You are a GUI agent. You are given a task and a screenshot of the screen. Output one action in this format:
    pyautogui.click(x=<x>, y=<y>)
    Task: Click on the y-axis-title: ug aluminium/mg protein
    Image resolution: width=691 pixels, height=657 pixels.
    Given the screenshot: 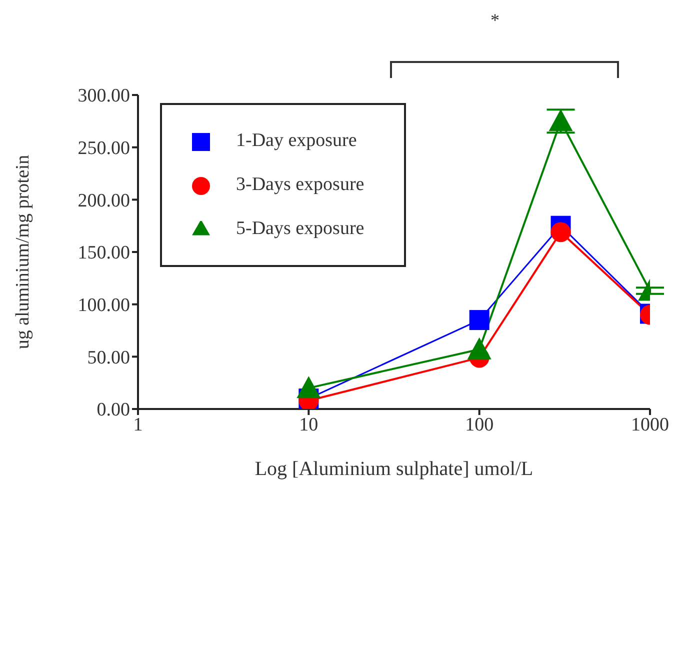 What is the action you would take?
    pyautogui.click(x=23, y=252)
    